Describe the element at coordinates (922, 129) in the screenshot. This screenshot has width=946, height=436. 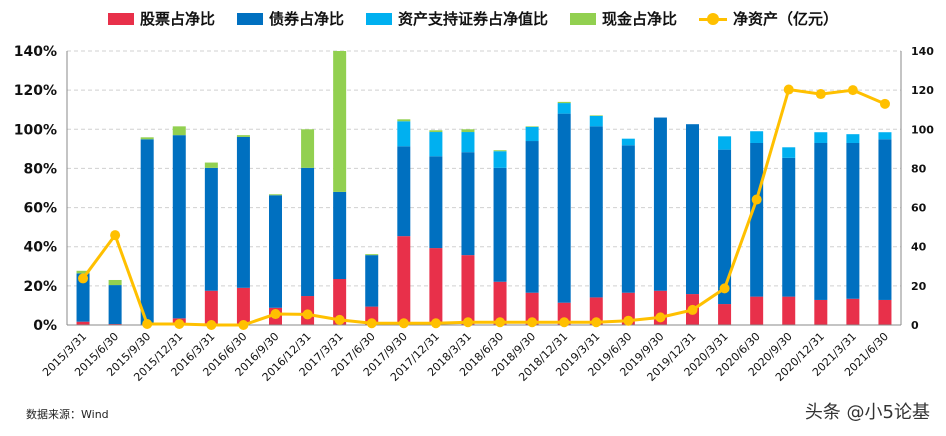
I see `y2-tick-label: 100` at that location.